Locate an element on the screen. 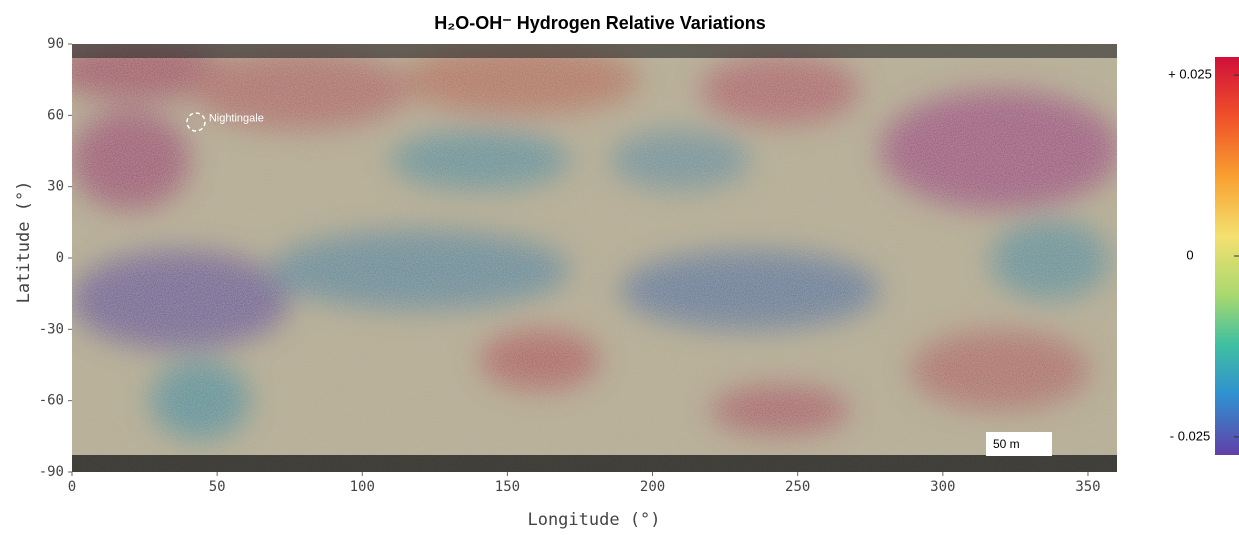  y-tick-label: -30 is located at coordinates (51, 329).